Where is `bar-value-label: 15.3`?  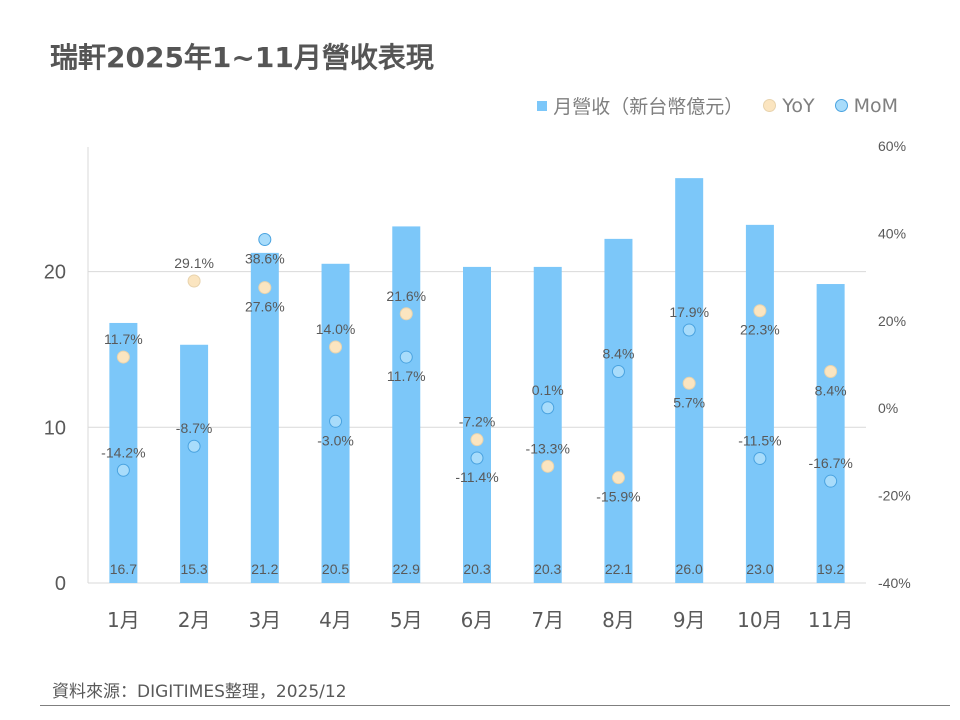
bar-value-label: 15.3 is located at coordinates (193, 569).